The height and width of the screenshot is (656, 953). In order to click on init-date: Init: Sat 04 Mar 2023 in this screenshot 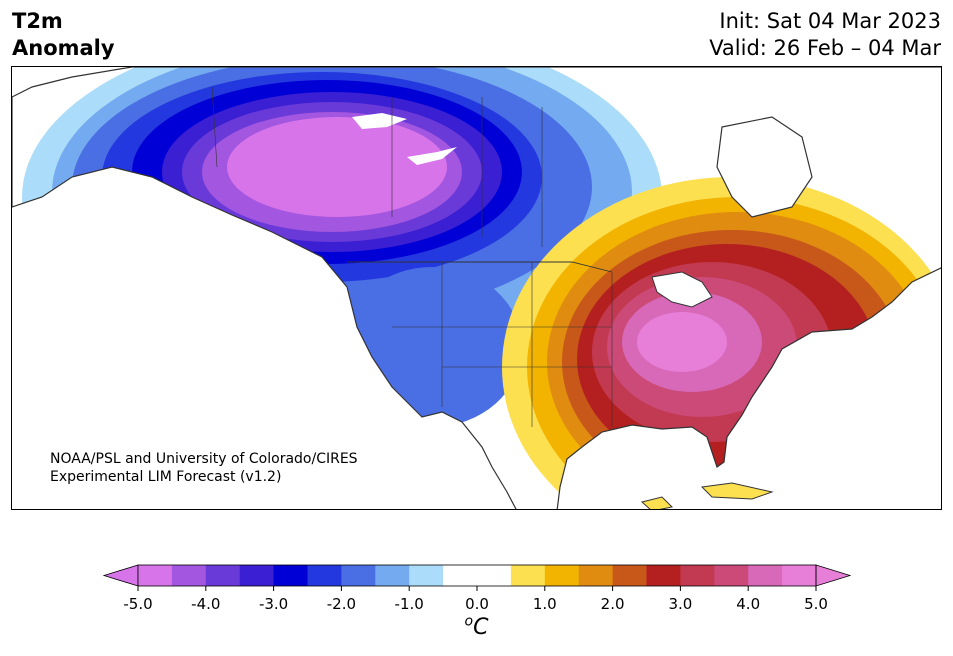, I will do `click(830, 21)`.